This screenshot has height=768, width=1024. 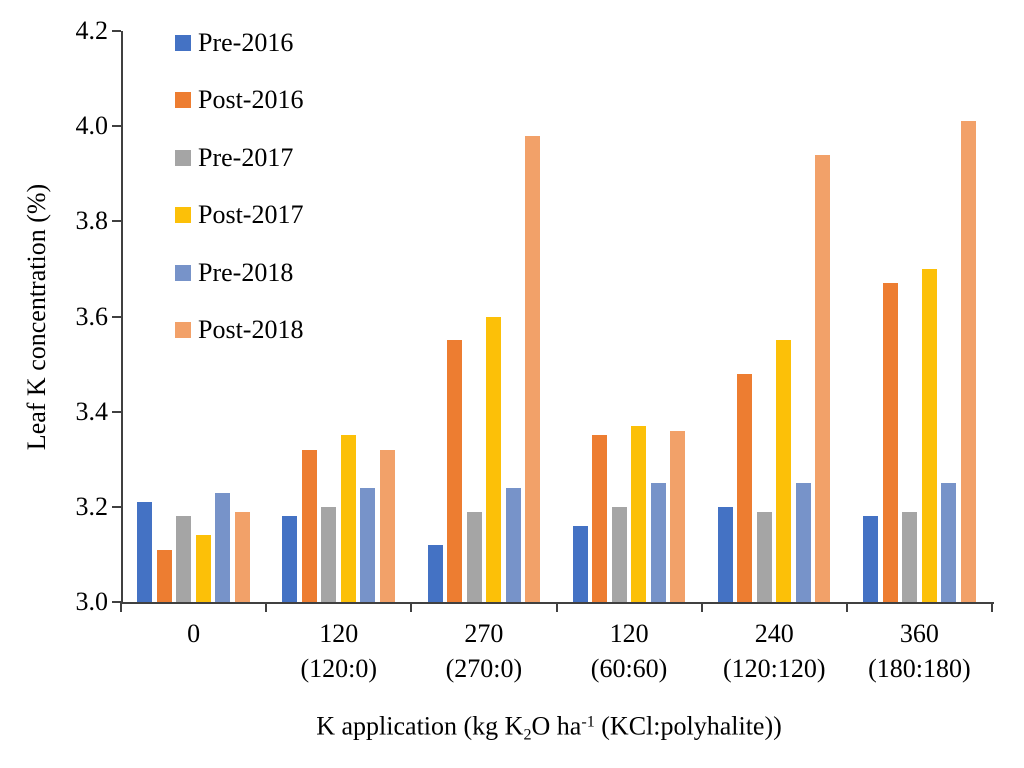 I want to click on category-label: 270 (270:0), so click(x=483, y=651).